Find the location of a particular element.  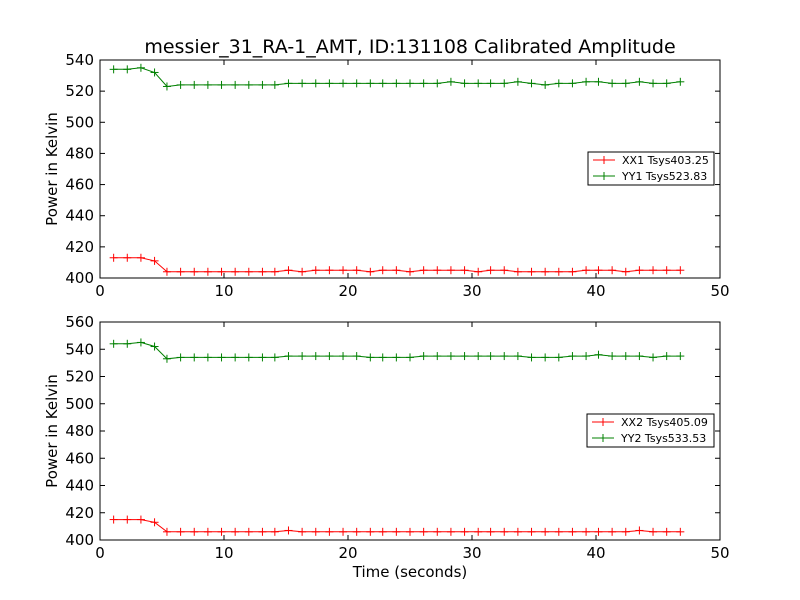

legend-entry: XX2 Tsys405.09 is located at coordinates (650, 422).